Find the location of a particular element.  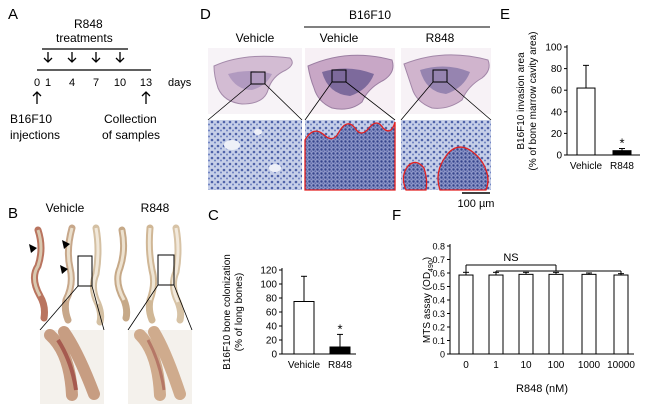

micrograph-b16f10-vehicle is located at coordinates (350, 155).